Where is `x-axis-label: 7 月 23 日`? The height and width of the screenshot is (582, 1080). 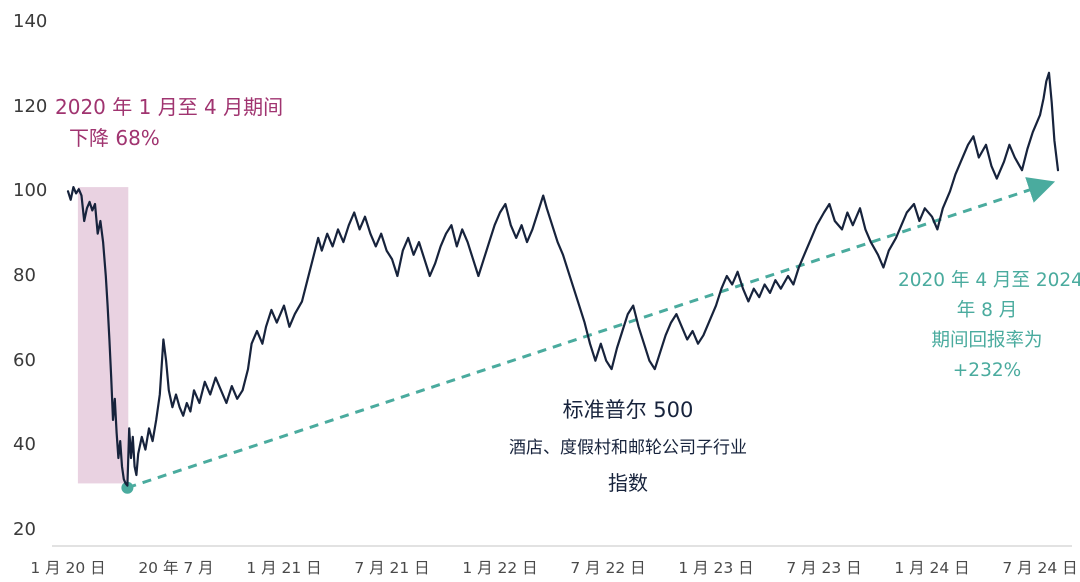
x-axis-label: 7 月 23 日 is located at coordinates (824, 568).